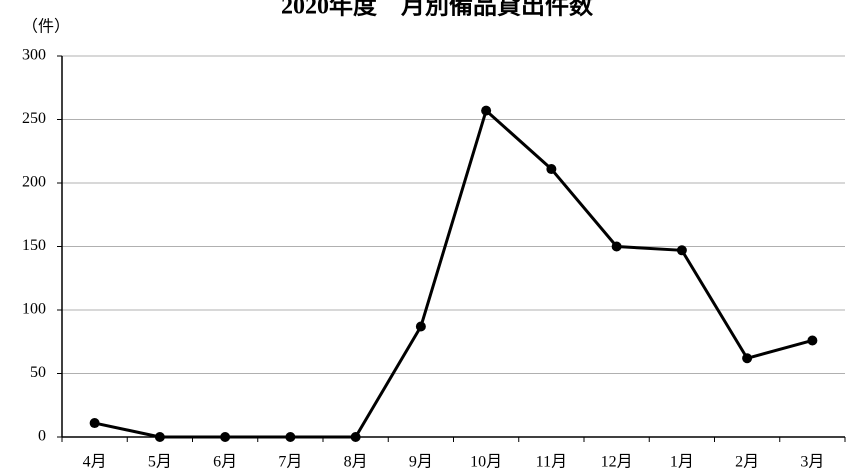  Describe the element at coordinates (812, 462) in the screenshot. I see `x-tick-label: 3月` at that location.